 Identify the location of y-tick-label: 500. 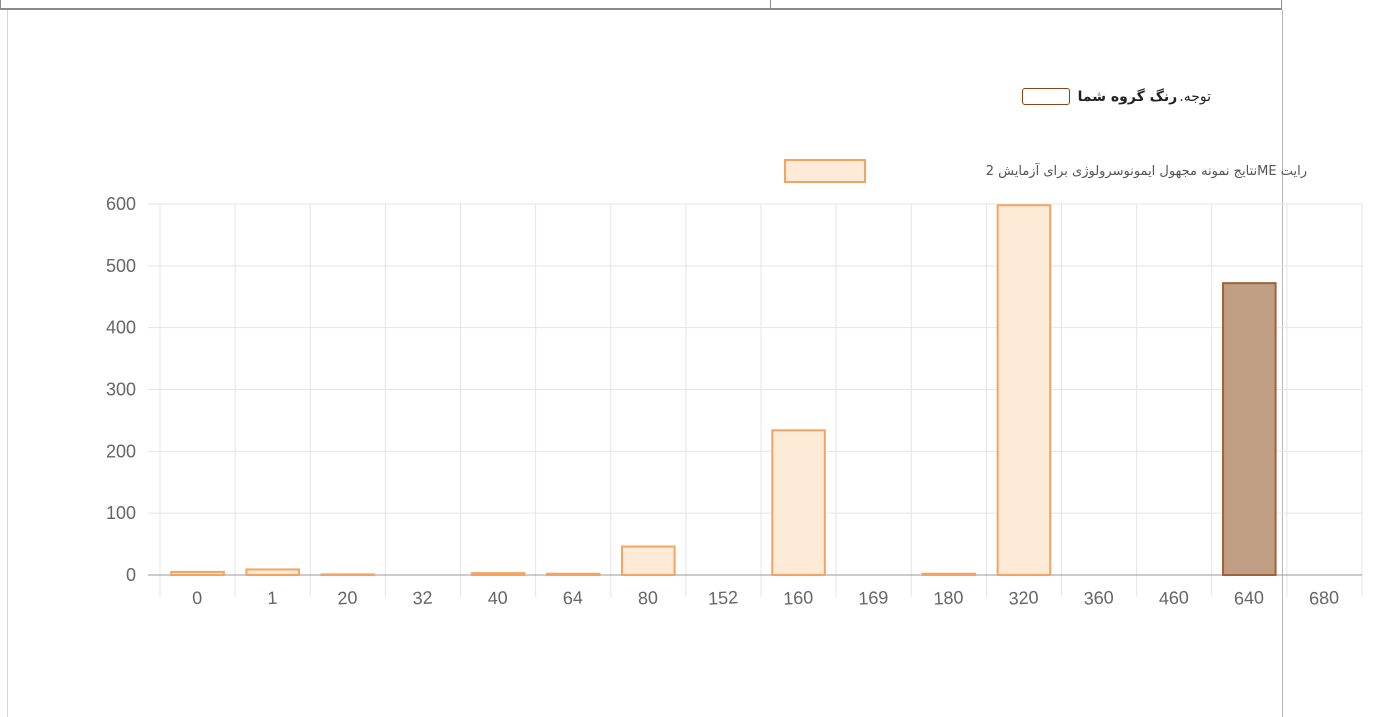
(121, 266).